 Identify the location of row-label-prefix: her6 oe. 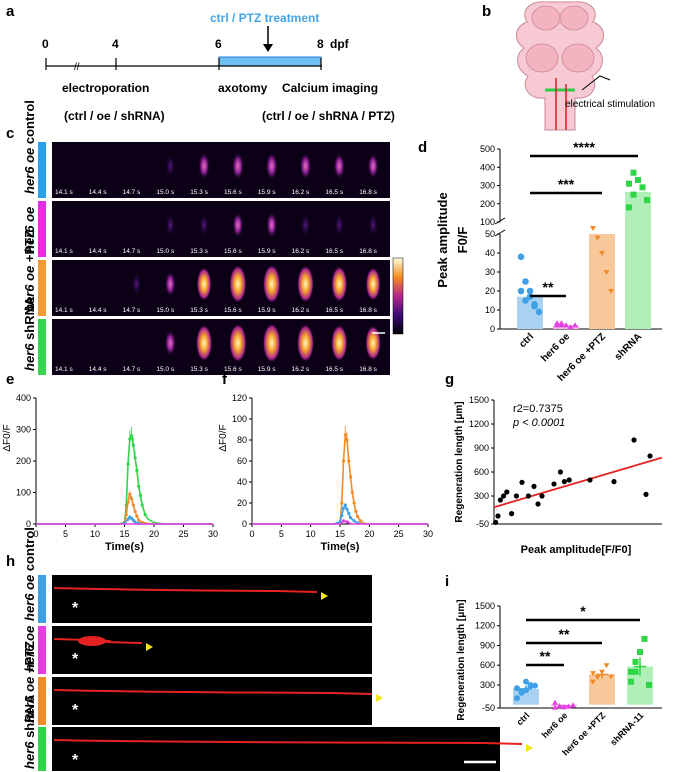
(29, 649).